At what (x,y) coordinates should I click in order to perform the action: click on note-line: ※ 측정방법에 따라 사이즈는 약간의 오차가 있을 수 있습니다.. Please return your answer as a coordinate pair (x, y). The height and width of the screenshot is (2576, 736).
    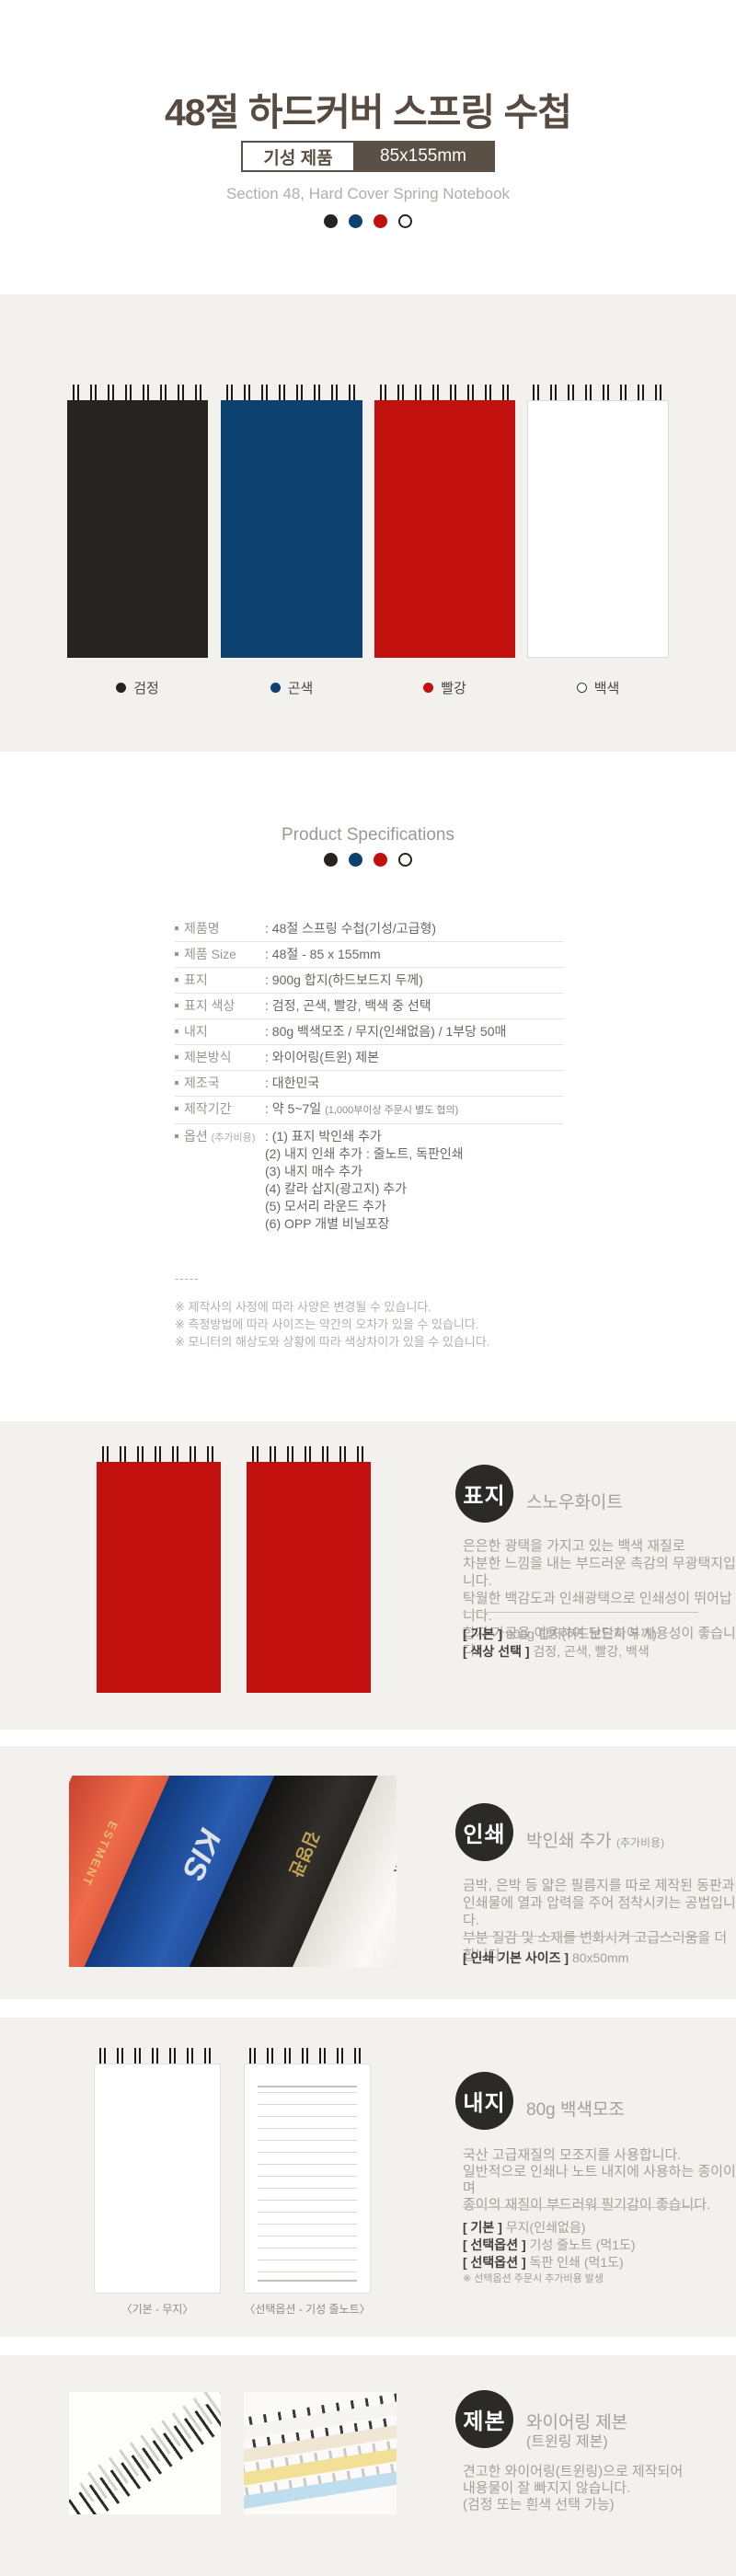
    Looking at the image, I should click on (327, 1324).